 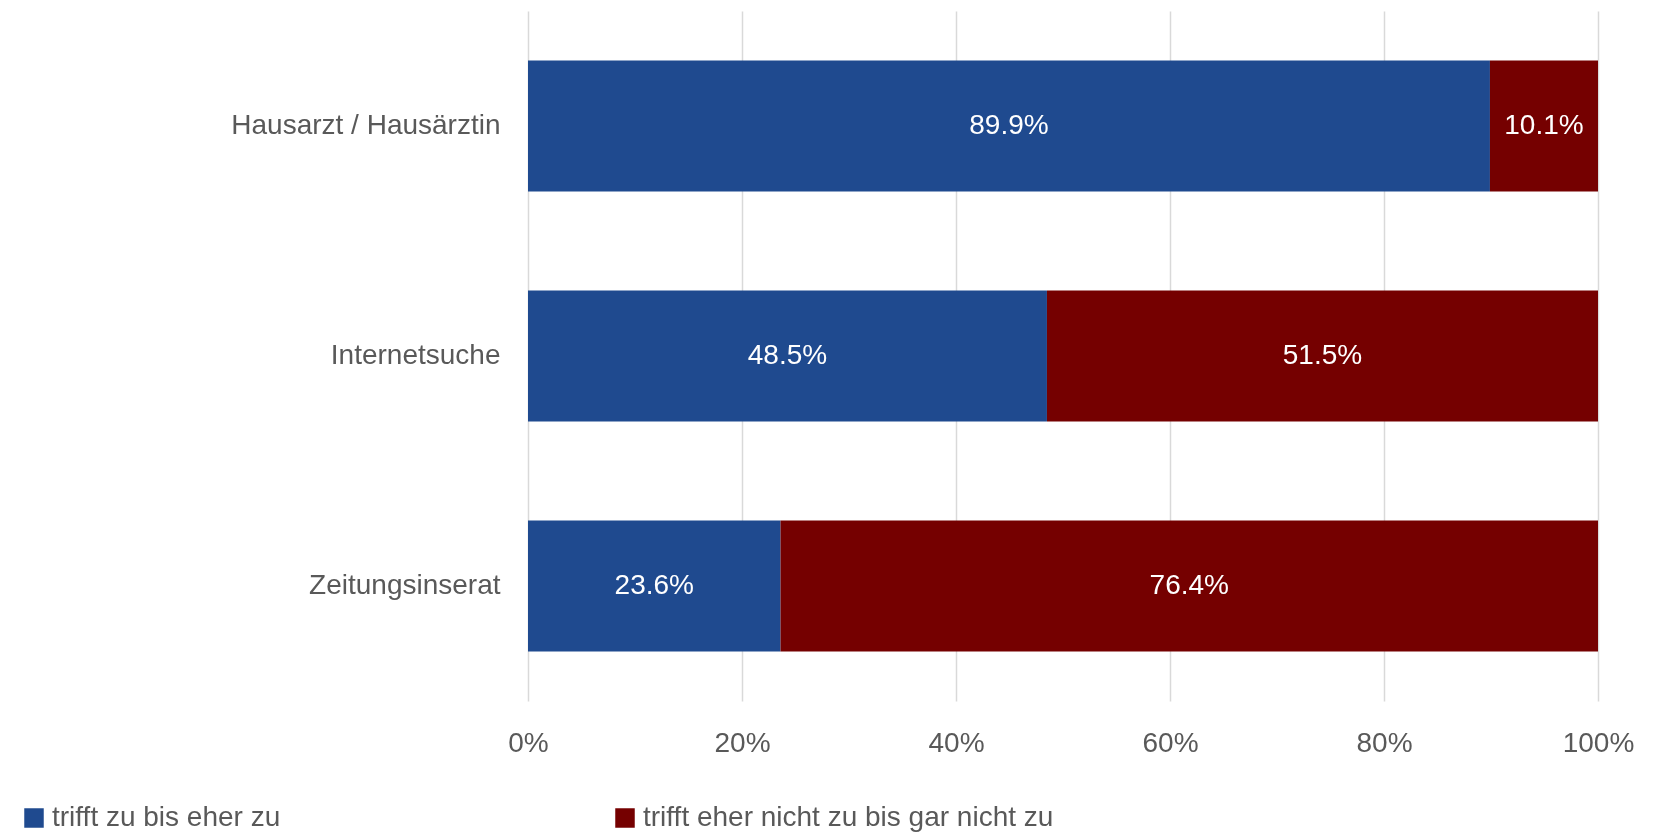 I want to click on y-tick-label: Zeitungsinserat, so click(x=405, y=584).